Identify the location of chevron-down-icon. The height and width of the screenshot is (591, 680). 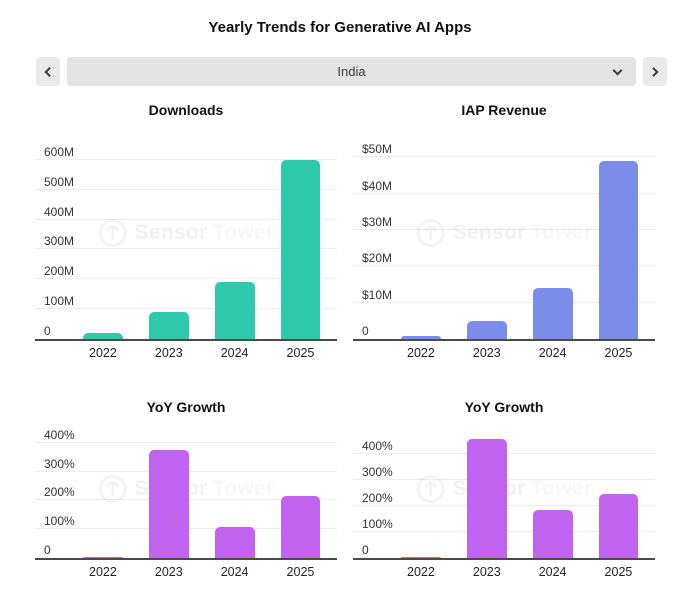
(617, 70).